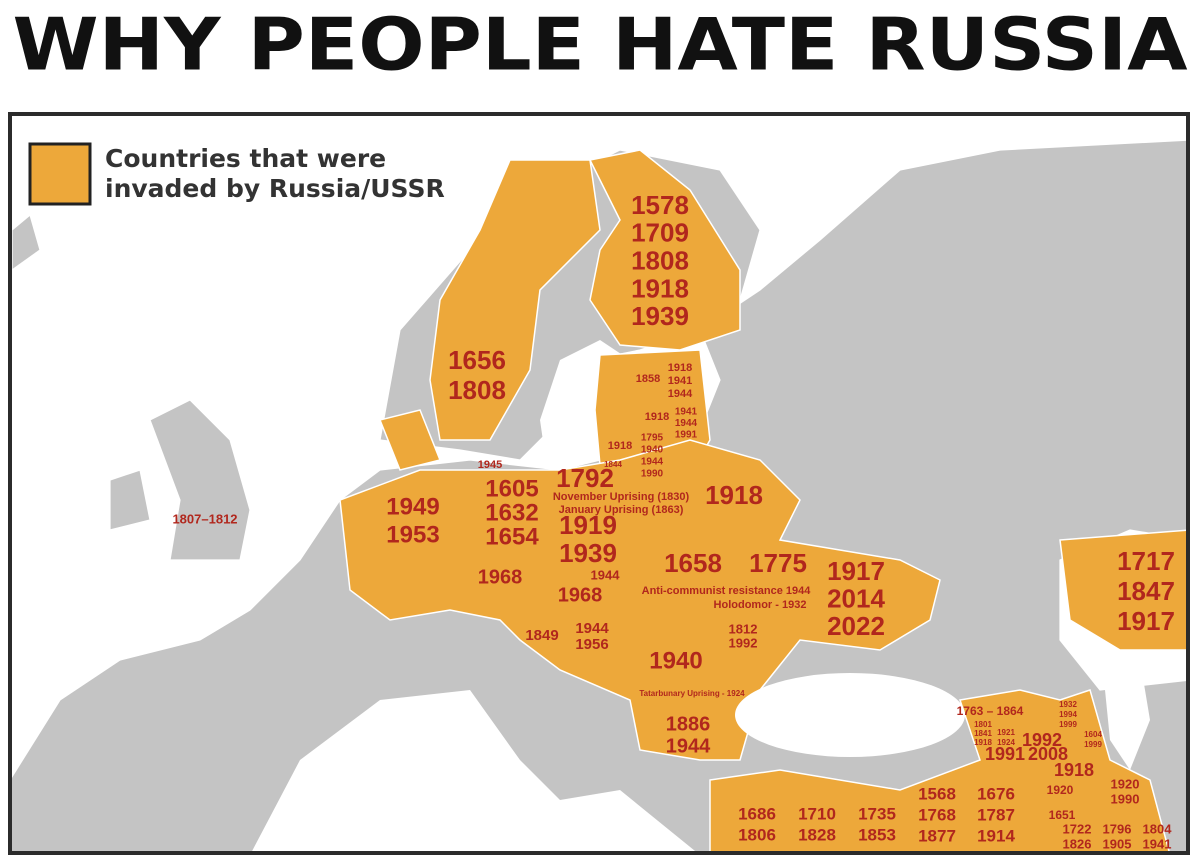  I want to click on legend-text: invaded by Russia/USSR, so click(275, 188).